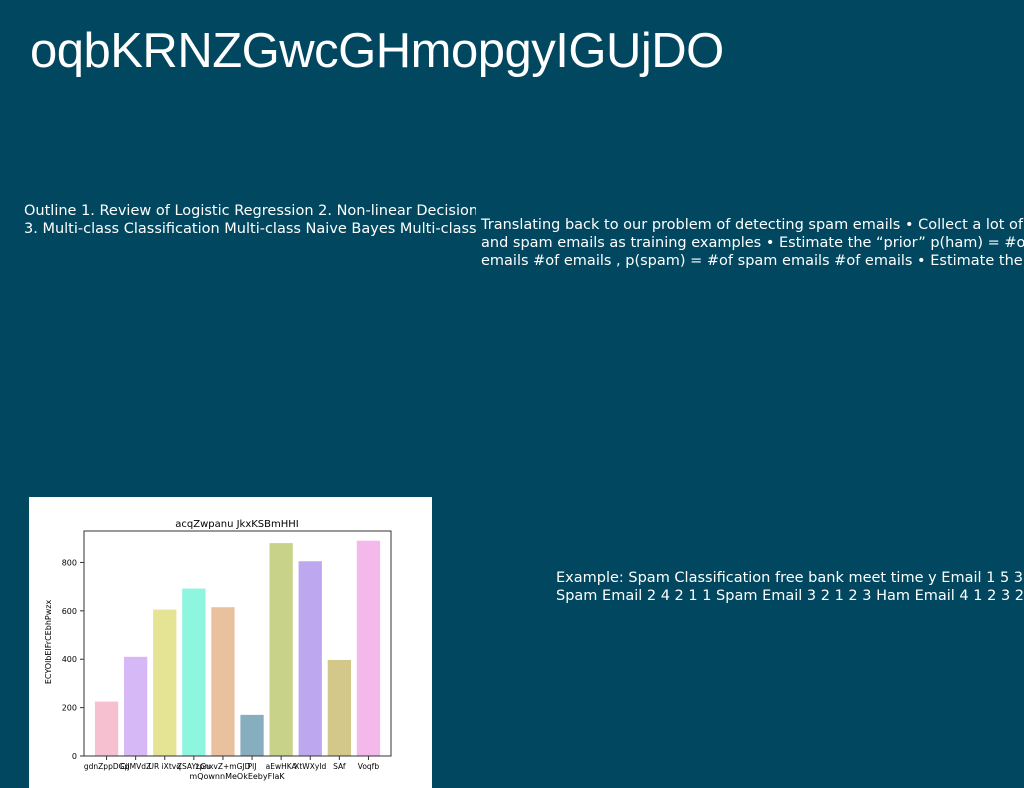 Image resolution: width=1024 pixels, height=788 pixels. Describe the element at coordinates (69, 708) in the screenshot. I see `y-tick-label: 200` at that location.